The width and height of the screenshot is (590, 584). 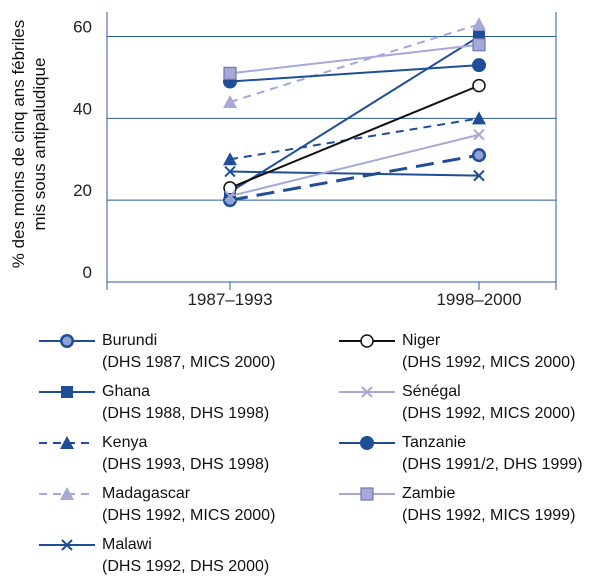 I want to click on legend-source: (DHS 1993, DHS 1998), so click(x=186, y=464).